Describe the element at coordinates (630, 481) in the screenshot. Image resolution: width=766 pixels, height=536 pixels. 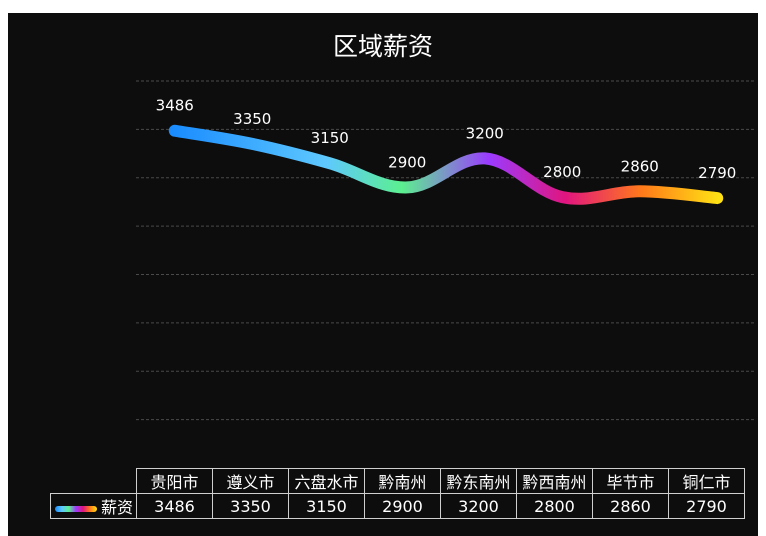
I see `category-label: 毕节市` at that location.